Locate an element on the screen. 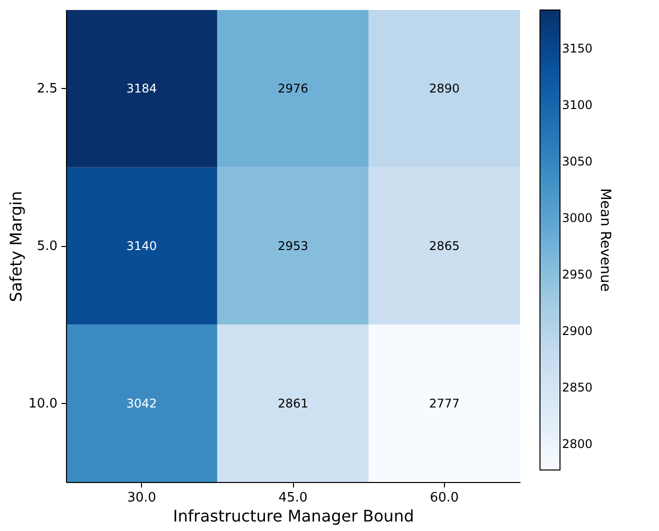  color-bar-label: 3000 is located at coordinates (577, 217).